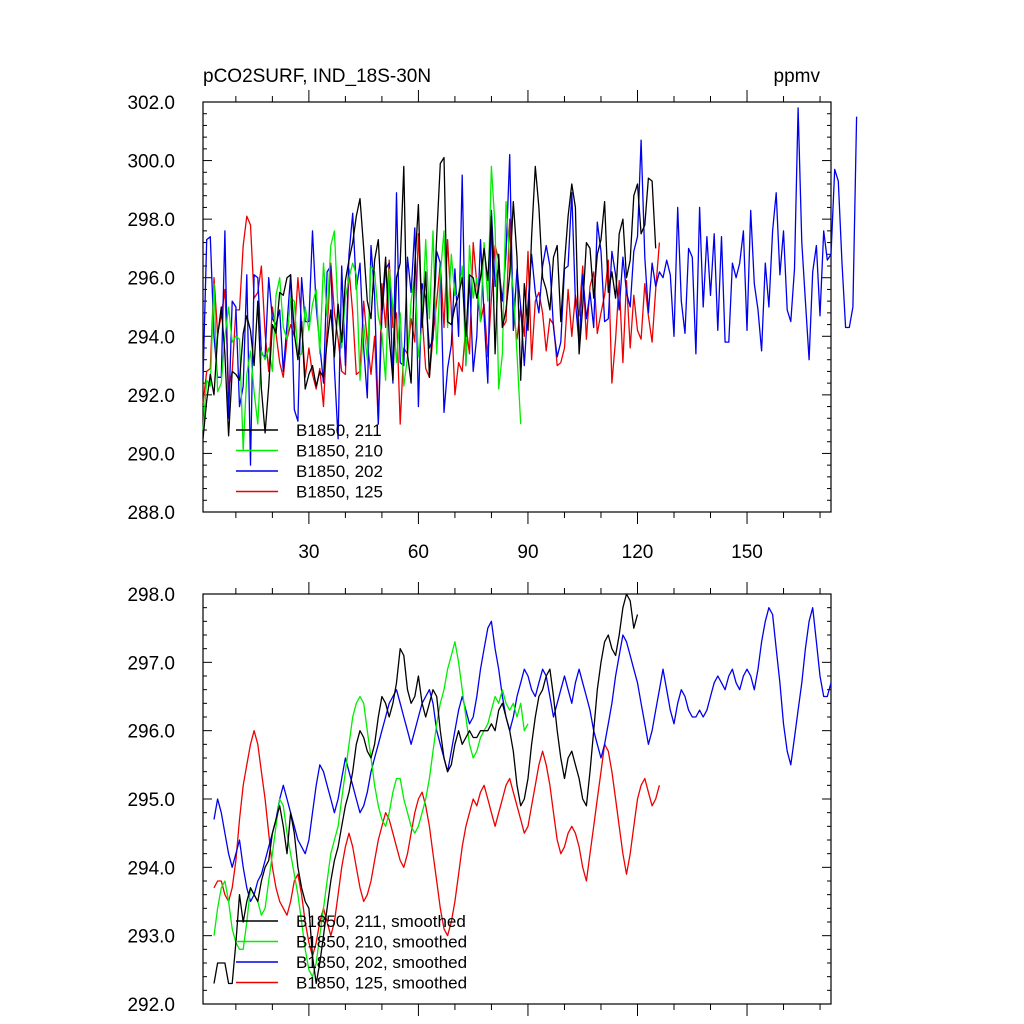 This screenshot has height=1024, width=1024. I want to click on legend-label: B1850, 202, smoothed, so click(381, 962).